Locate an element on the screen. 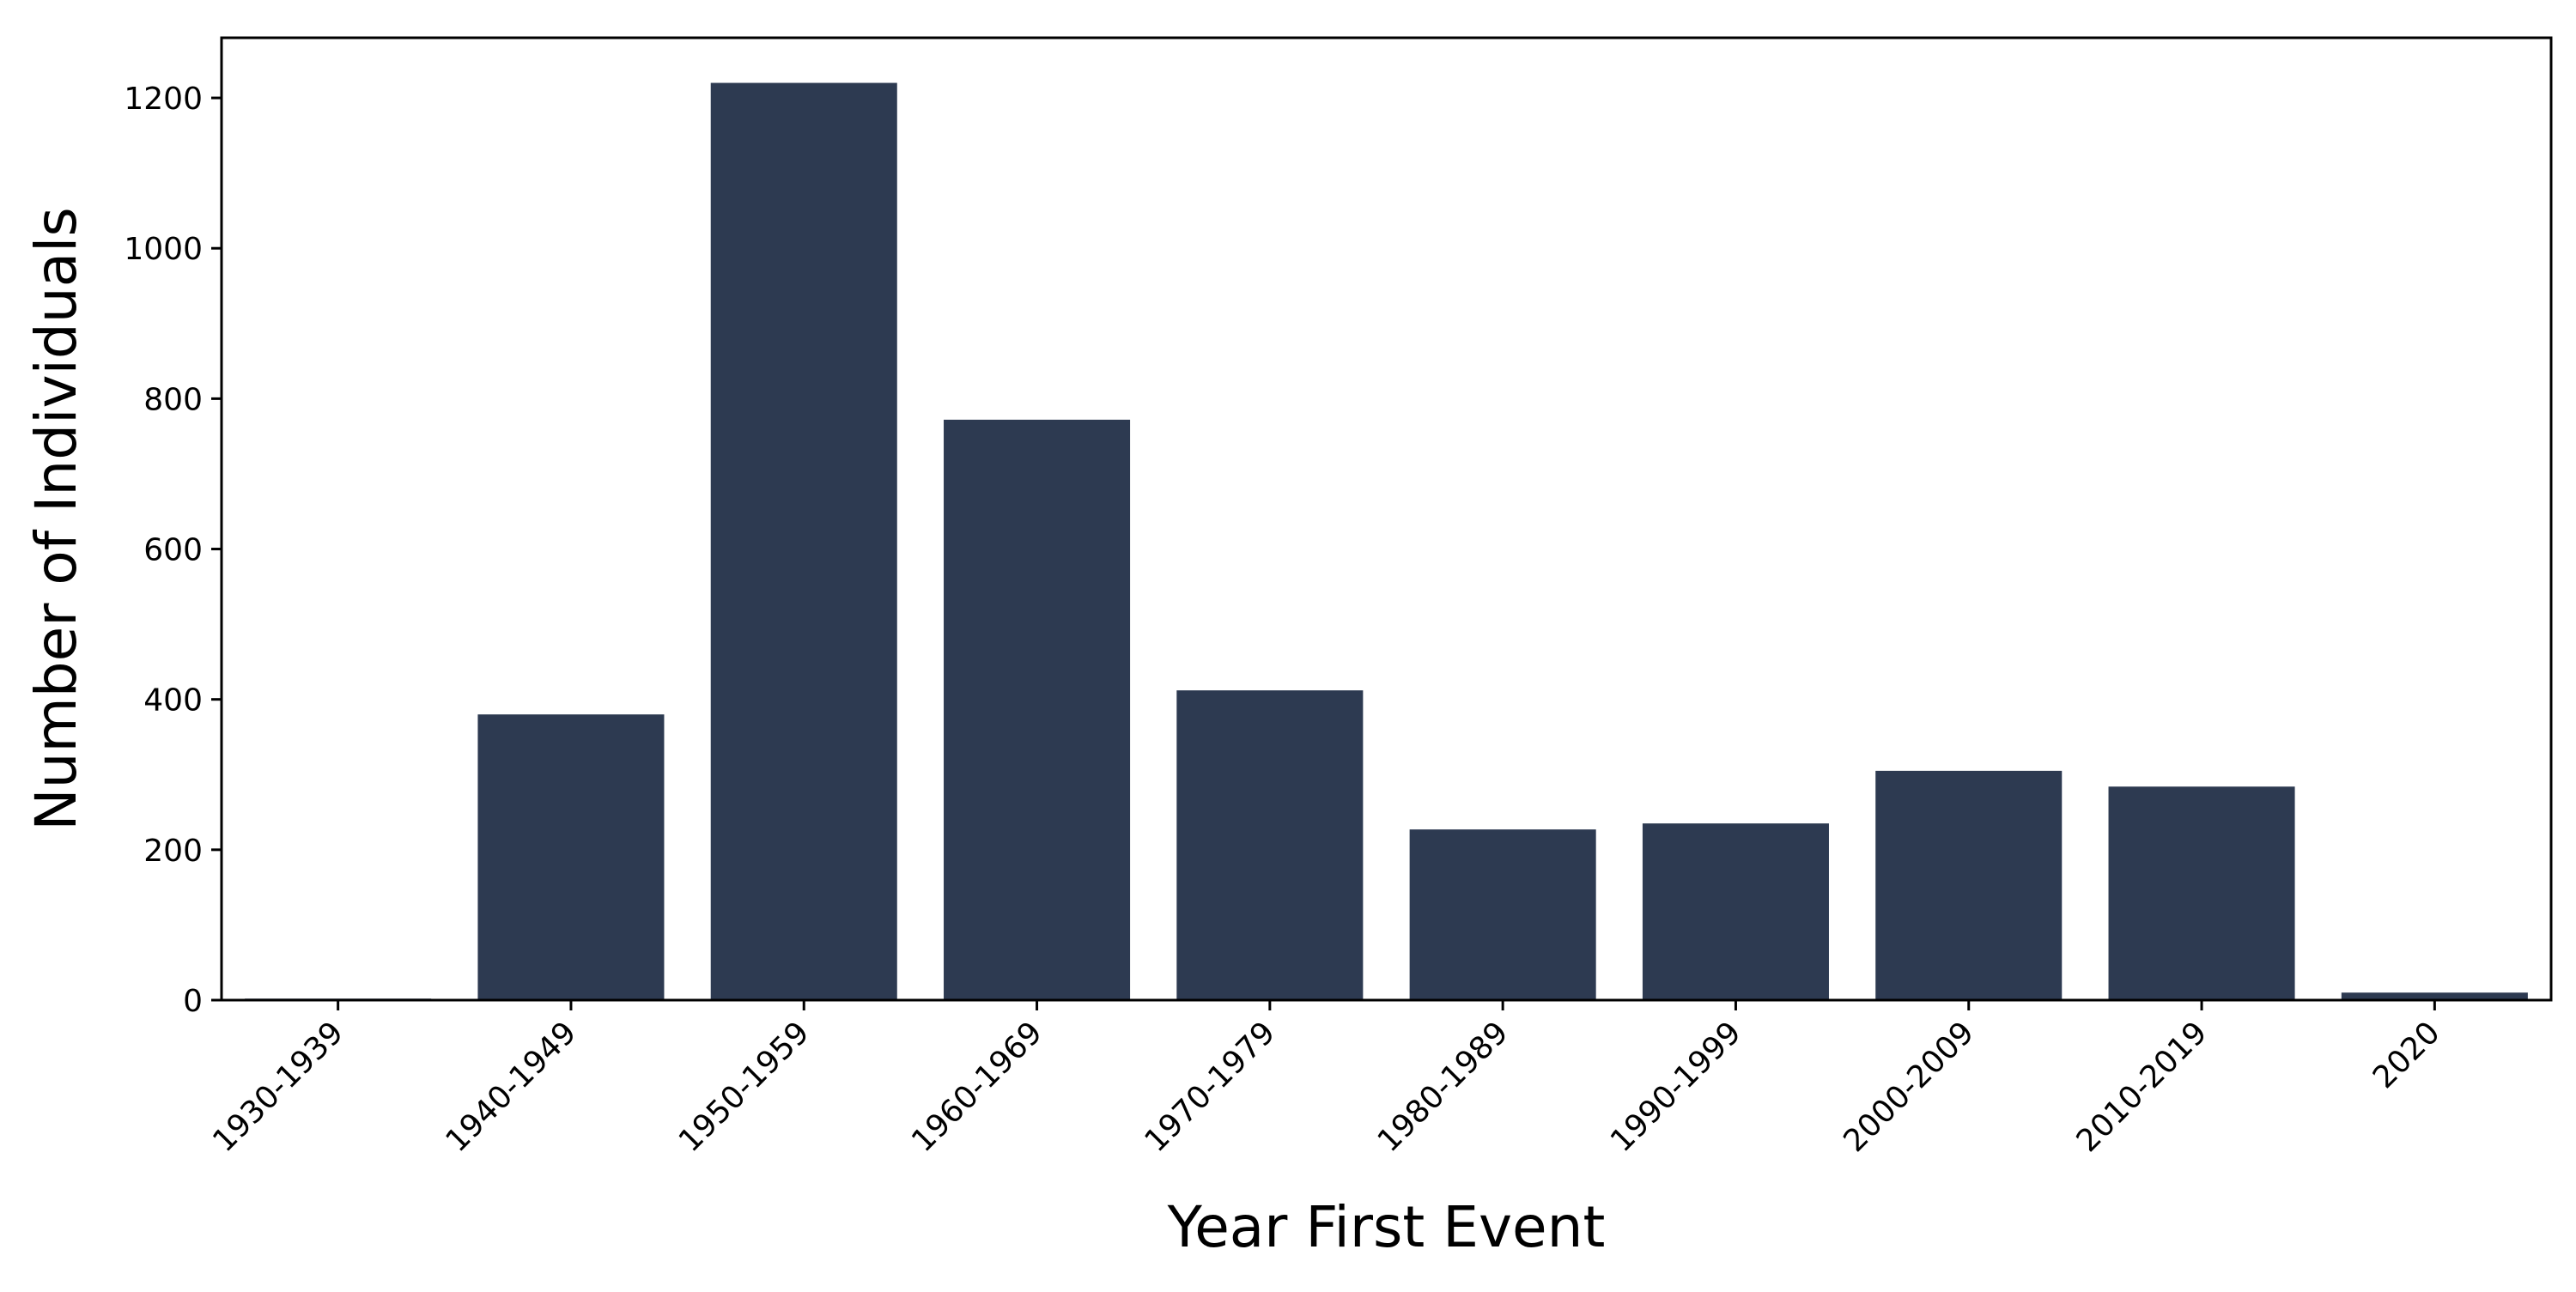 The width and height of the screenshot is (2576, 1292). x-tick-label: 1970-1979 is located at coordinates (1210, 1087).